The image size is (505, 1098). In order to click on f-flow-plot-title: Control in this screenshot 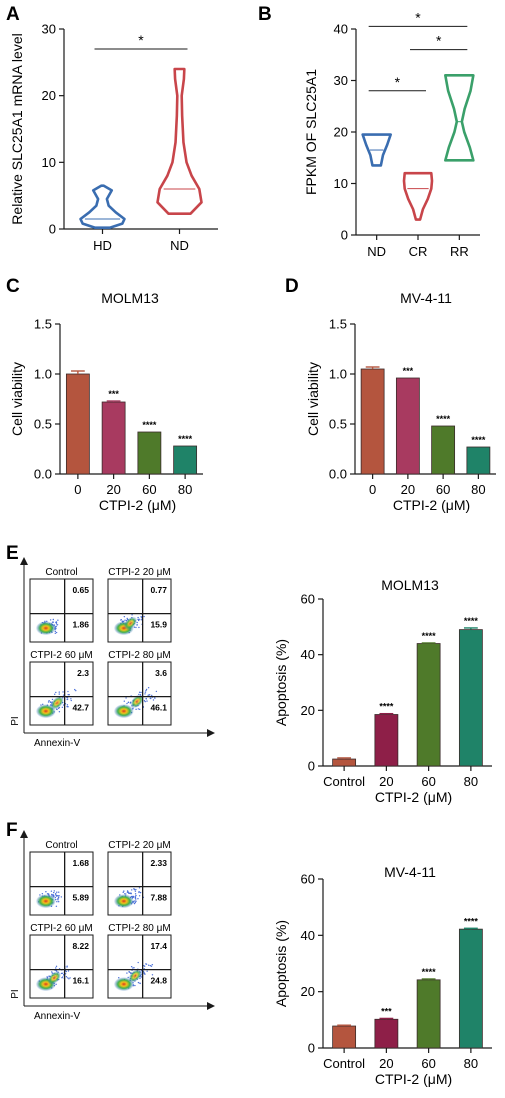, I will do `click(61, 845)`.